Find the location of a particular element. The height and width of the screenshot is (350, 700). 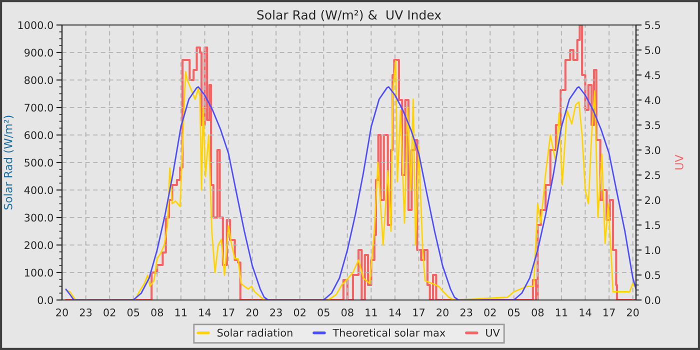

y-tick-label: 400.0 is located at coordinates (38, 190).